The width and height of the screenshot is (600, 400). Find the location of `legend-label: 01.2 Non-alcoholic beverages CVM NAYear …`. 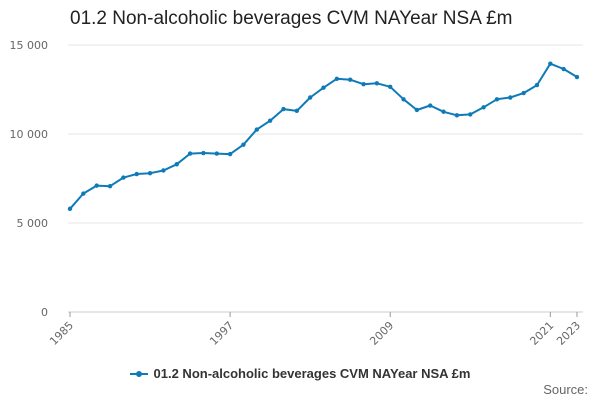

legend-label: 01.2 Non-alcoholic beverages CVM NAYear … is located at coordinates (312, 374).